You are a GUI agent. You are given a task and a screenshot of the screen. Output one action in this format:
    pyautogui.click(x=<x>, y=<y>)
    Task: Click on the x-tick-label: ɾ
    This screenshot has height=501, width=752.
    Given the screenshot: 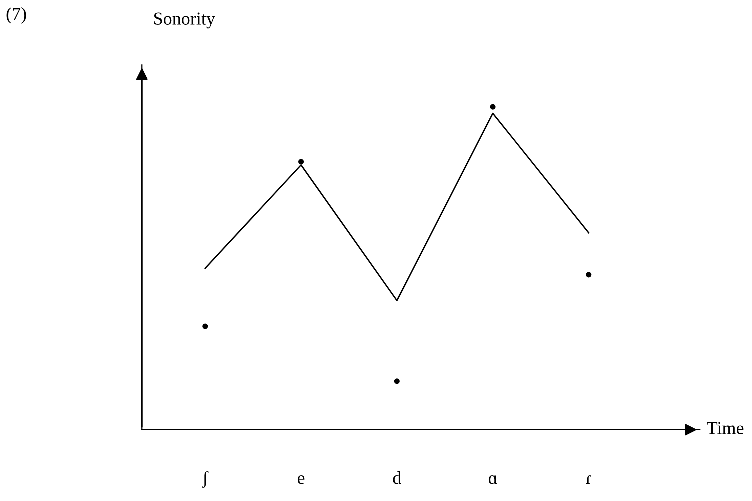 What is the action you would take?
    pyautogui.click(x=589, y=480)
    